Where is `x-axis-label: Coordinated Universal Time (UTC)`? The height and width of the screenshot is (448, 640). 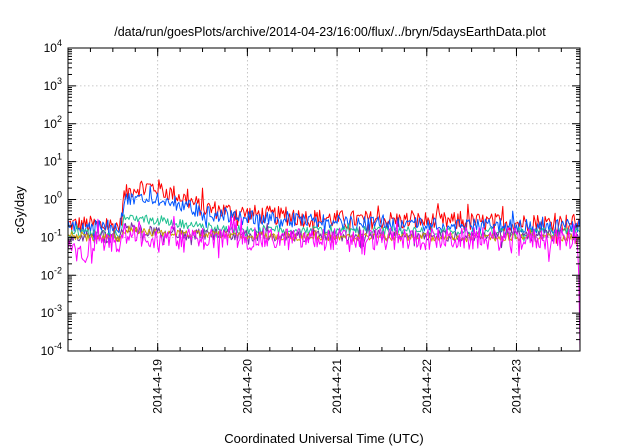
x-axis-label: Coordinated Universal Time (UTC) is located at coordinates (323, 438).